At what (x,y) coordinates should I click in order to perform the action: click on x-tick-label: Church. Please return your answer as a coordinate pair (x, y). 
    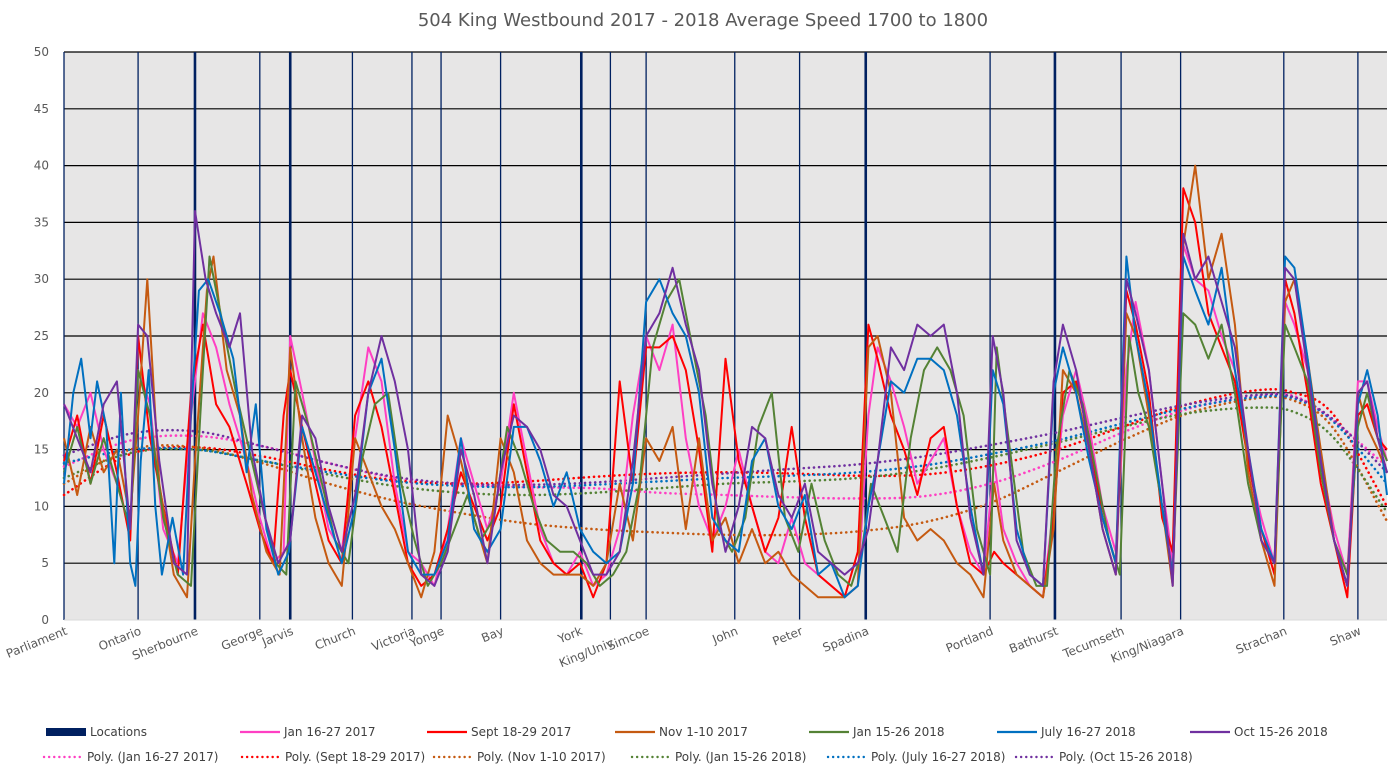
    Looking at the image, I should click on (335, 638).